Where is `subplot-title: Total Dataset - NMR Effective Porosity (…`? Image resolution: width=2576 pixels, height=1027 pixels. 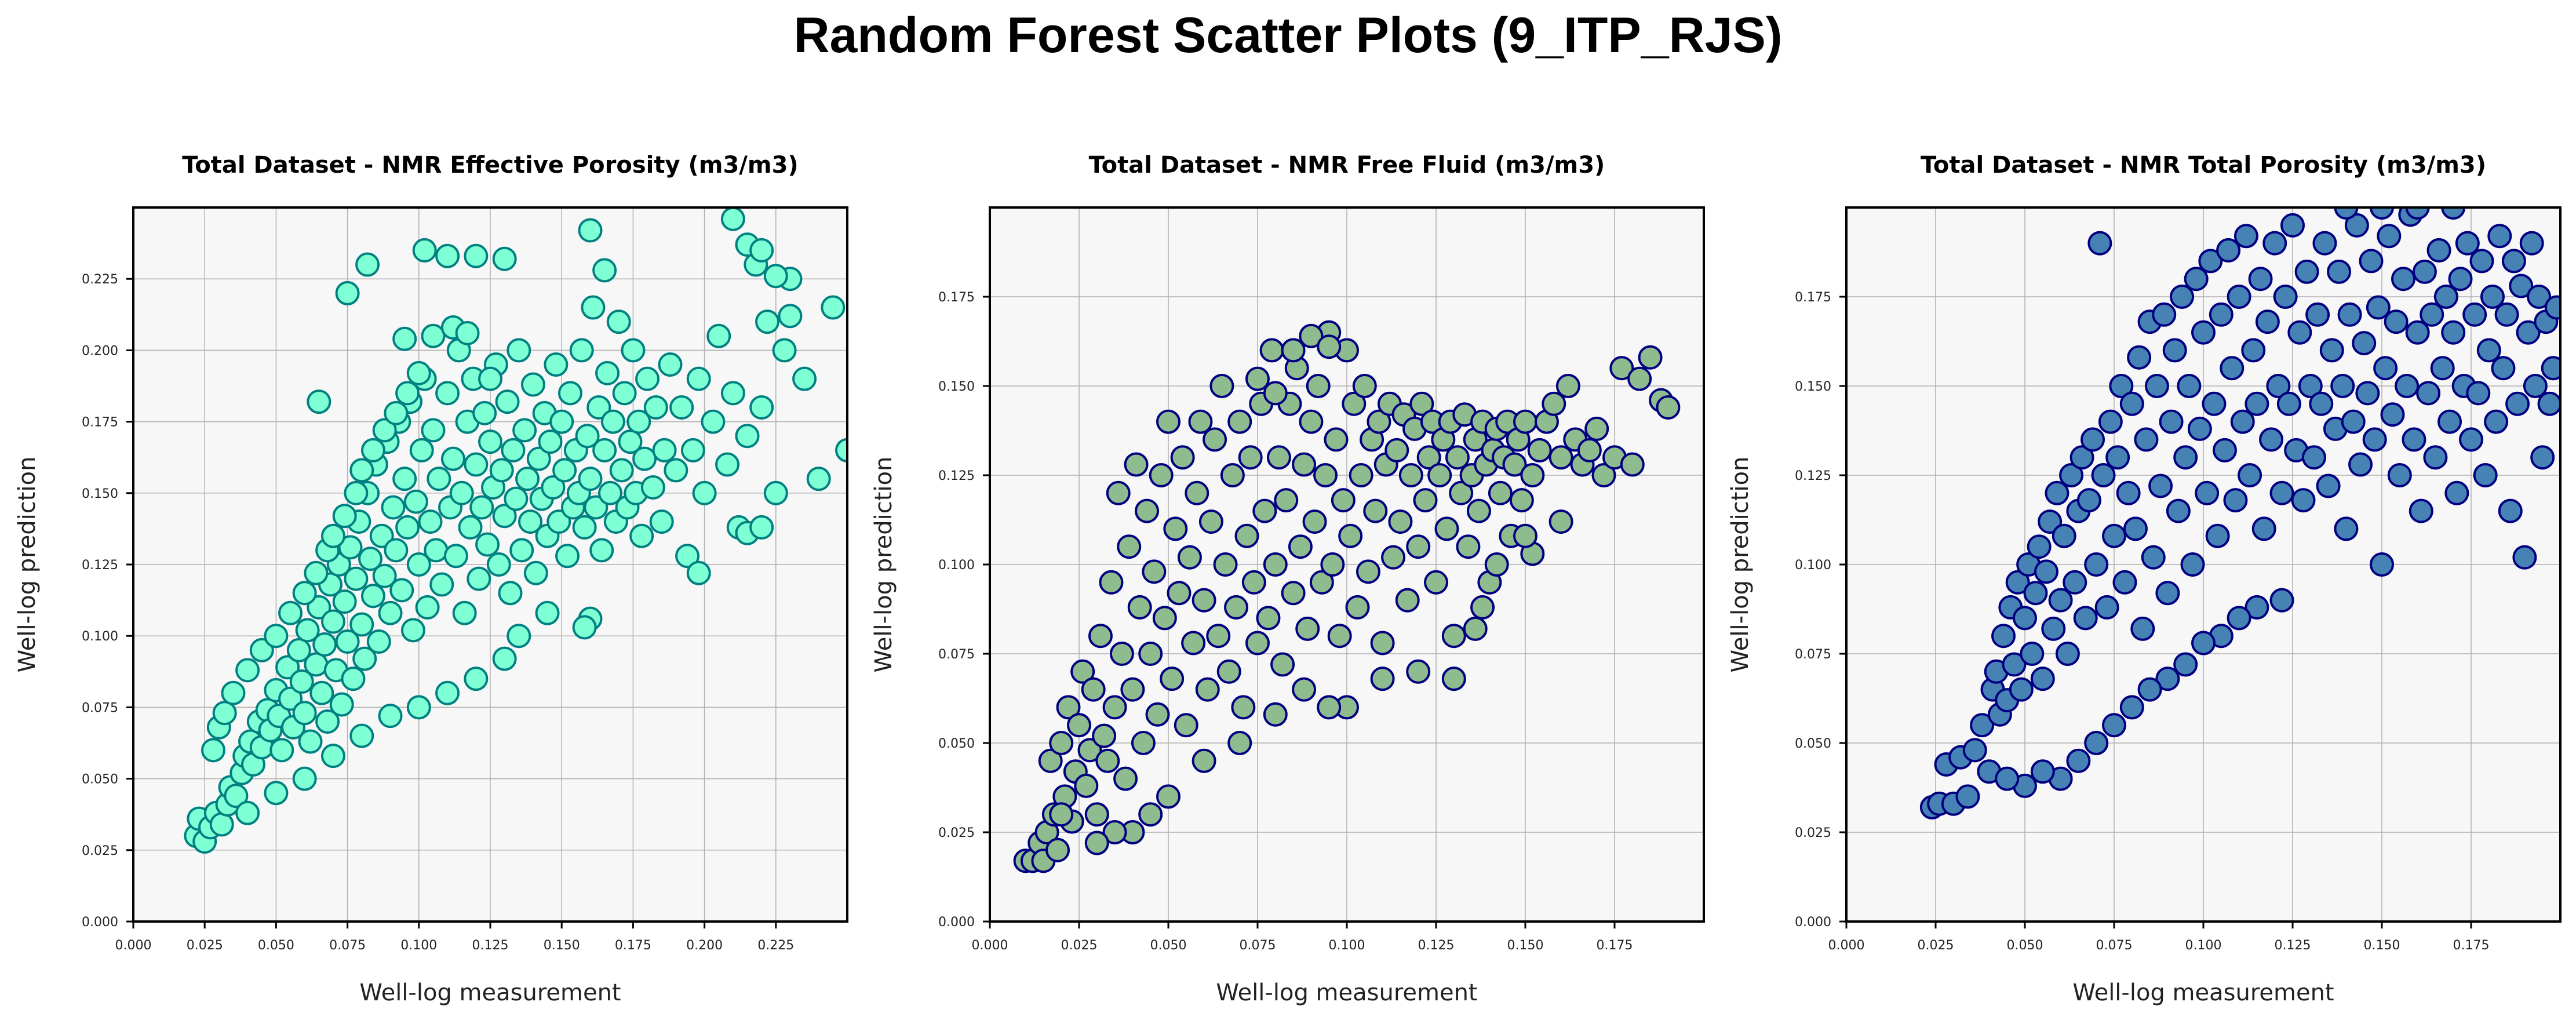 subplot-title: Total Dataset - NMR Effective Porosity (… is located at coordinates (490, 165).